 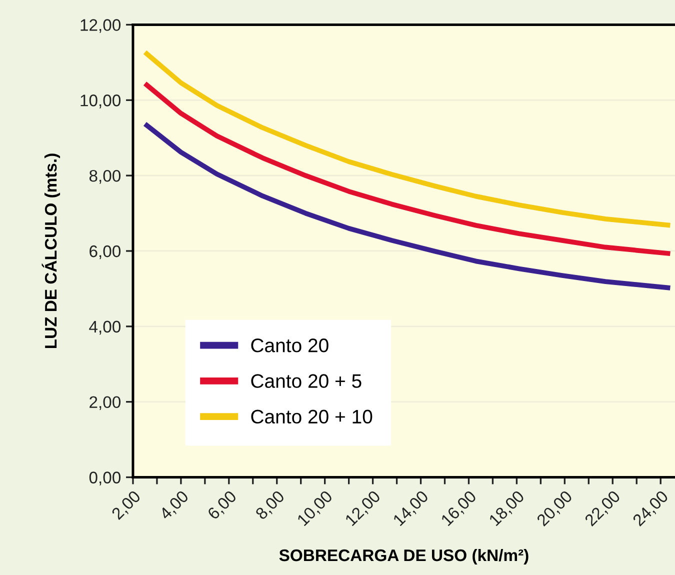 What do you see at coordinates (105, 479) in the screenshot?
I see `y-tick-label: 0,00` at bounding box center [105, 479].